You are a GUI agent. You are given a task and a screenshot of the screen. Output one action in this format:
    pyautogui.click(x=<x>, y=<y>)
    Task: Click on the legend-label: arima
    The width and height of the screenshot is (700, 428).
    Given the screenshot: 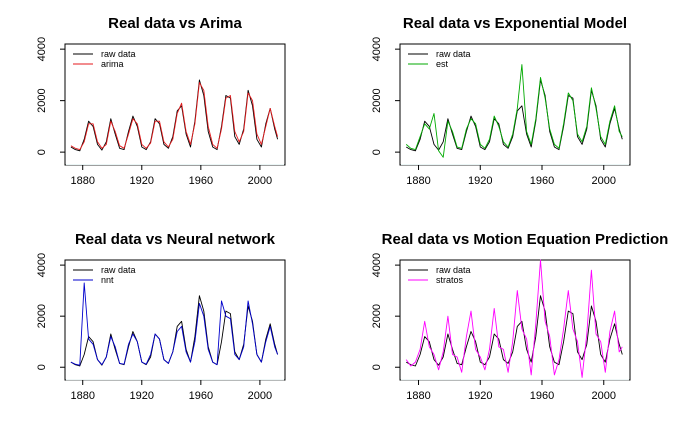 What is the action you would take?
    pyautogui.click(x=112, y=64)
    